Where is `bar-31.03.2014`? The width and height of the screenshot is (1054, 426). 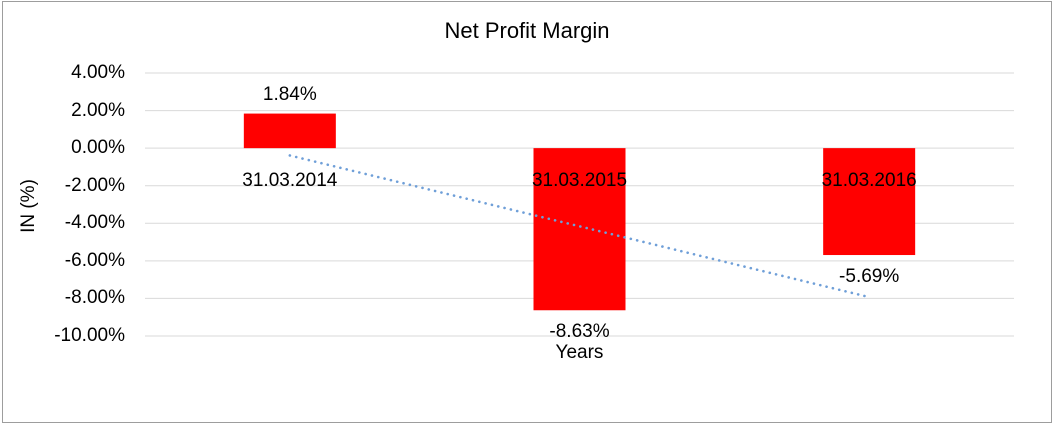
bar-31.03.2014 is located at coordinates (289, 131).